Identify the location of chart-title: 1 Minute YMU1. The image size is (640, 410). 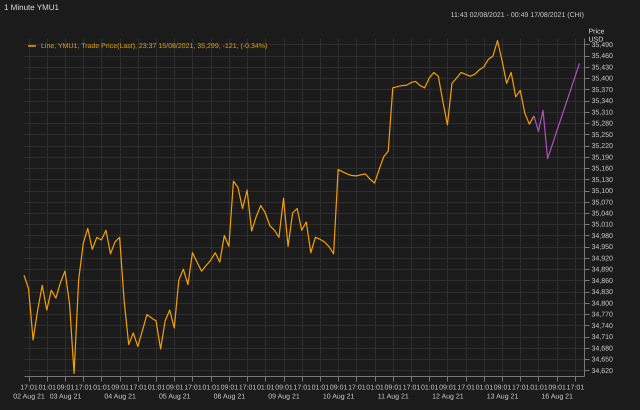
(32, 7).